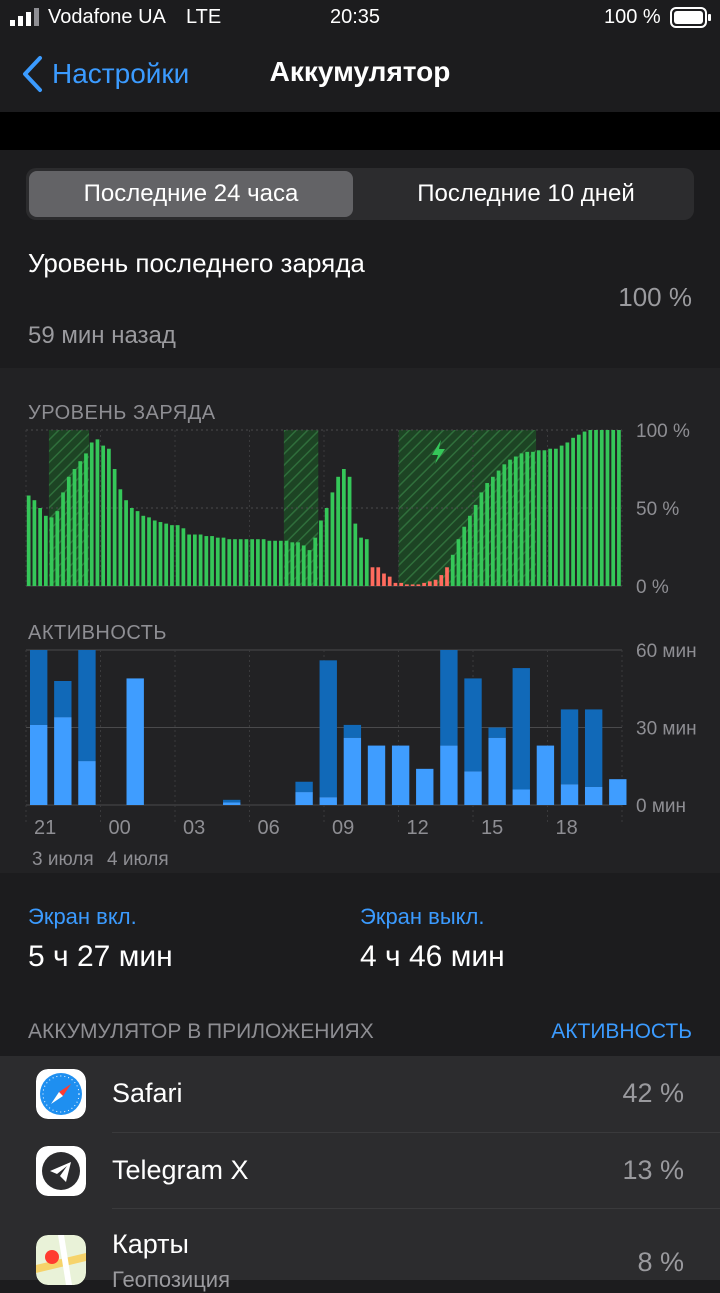 This screenshot has width=720, height=1293. What do you see at coordinates (138, 859) in the screenshot?
I see `date-label: 4 июля` at bounding box center [138, 859].